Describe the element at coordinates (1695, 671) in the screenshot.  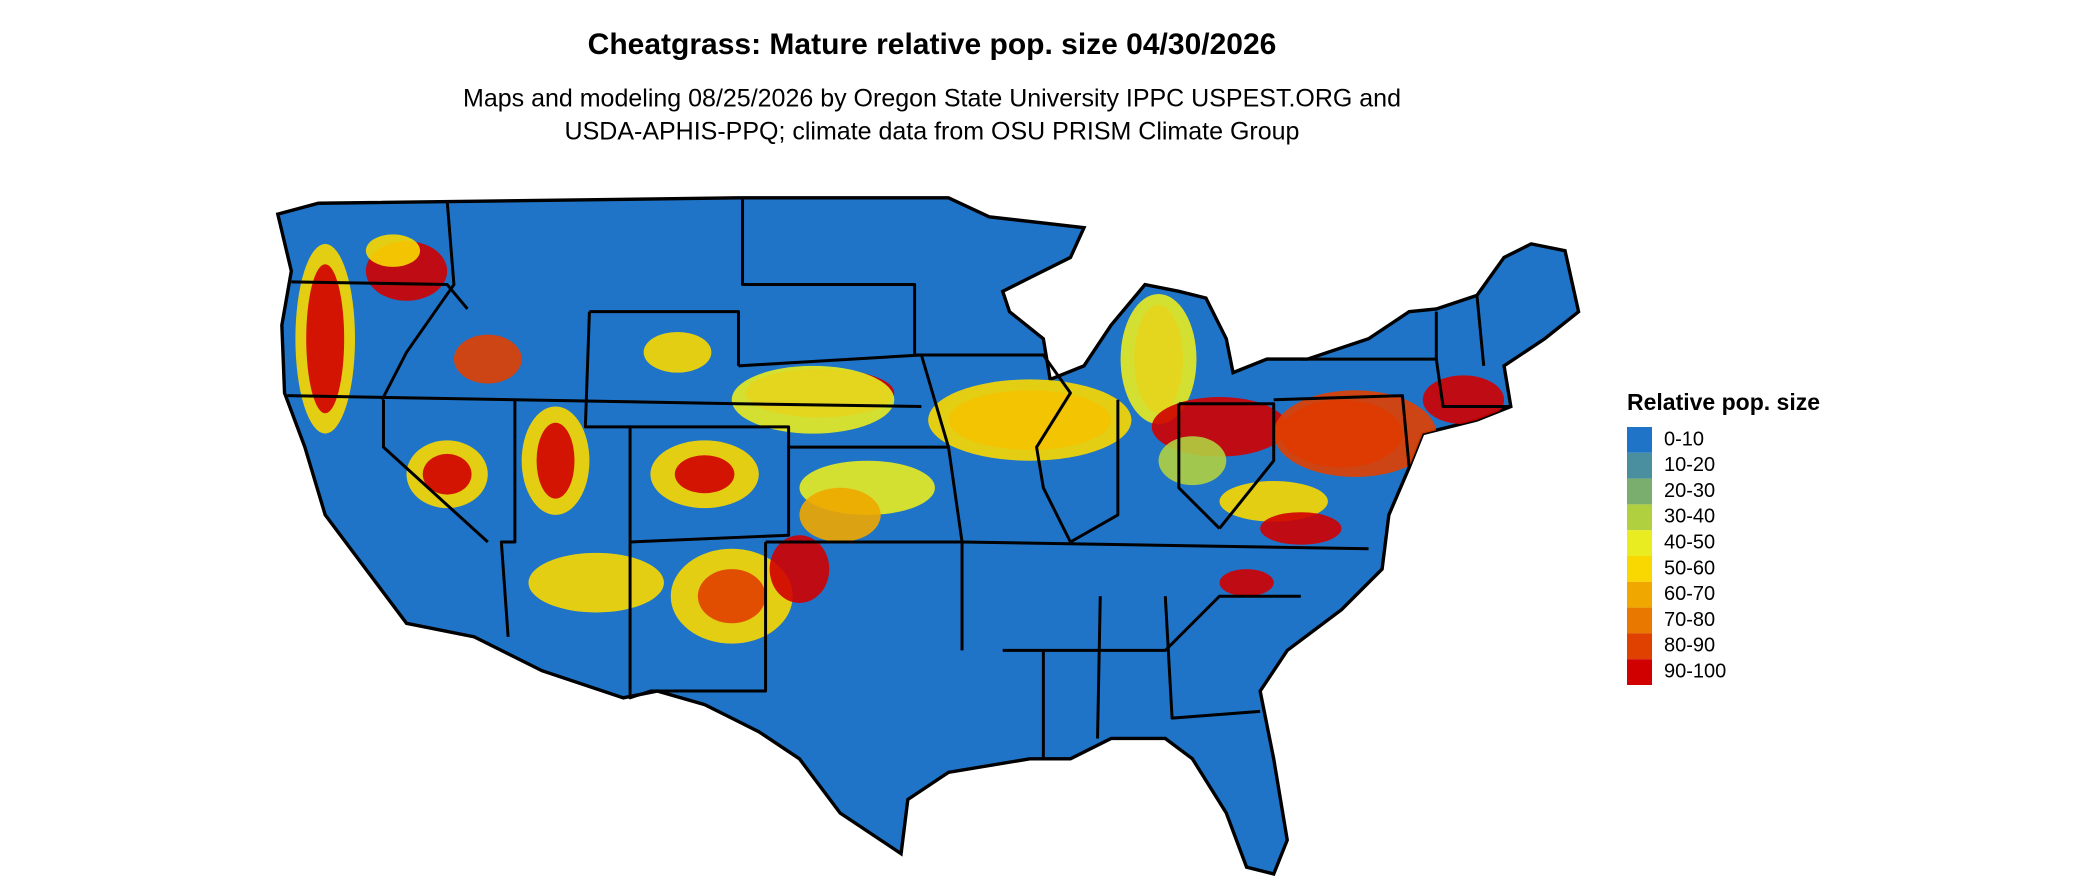
I see `legend-label: 90-100` at that location.